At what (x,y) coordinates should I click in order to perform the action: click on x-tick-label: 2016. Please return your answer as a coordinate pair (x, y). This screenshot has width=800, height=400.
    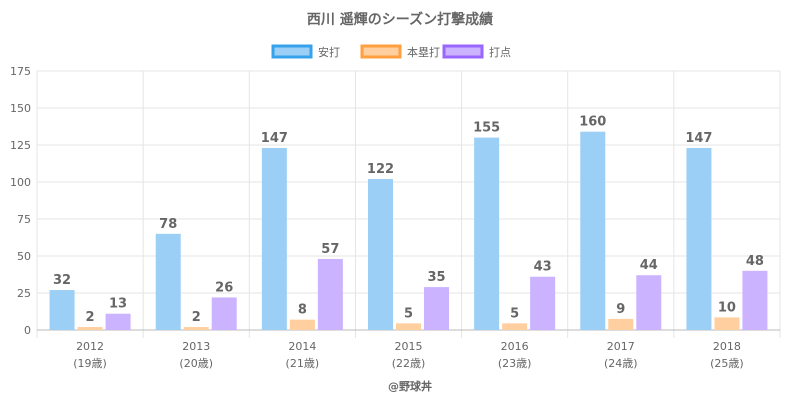
    Looking at the image, I should click on (515, 346).